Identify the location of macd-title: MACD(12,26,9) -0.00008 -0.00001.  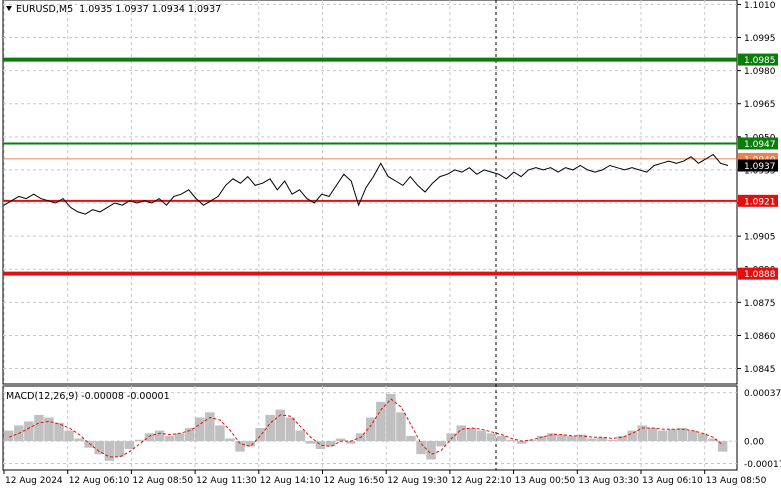
(88, 396).